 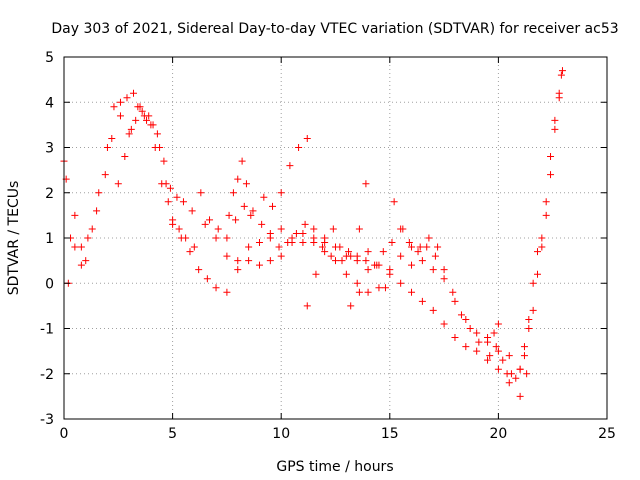 What do you see at coordinates (338, 434) in the screenshot?
I see `x-tick-labels: 0 5 10 15 20 25` at bounding box center [338, 434].